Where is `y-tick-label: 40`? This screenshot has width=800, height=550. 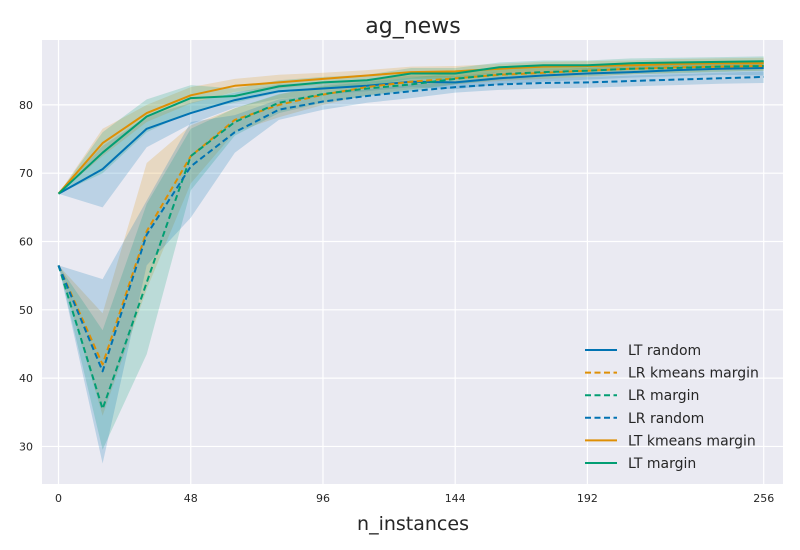 y-tick-label: 40 is located at coordinates (26, 378).